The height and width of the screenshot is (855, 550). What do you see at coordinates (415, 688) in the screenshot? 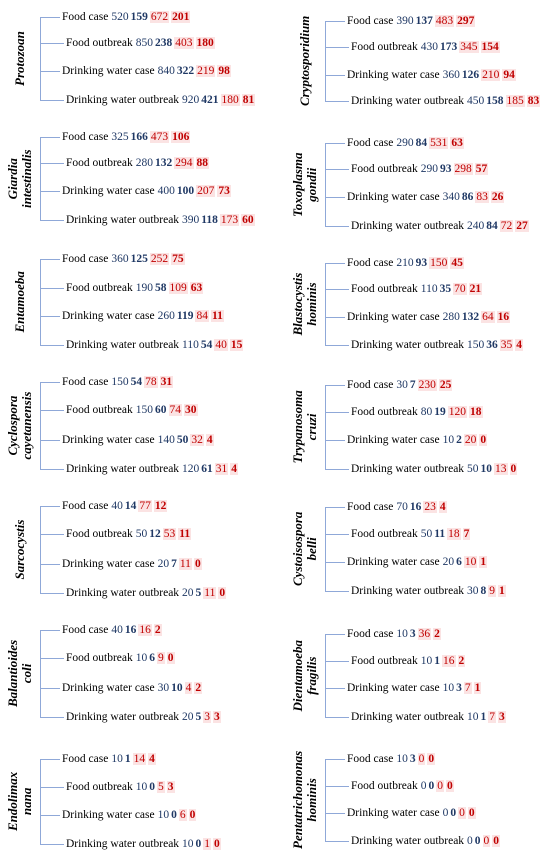
I see `category-row: Drinking water case 10 3 7 1` at bounding box center [415, 688].